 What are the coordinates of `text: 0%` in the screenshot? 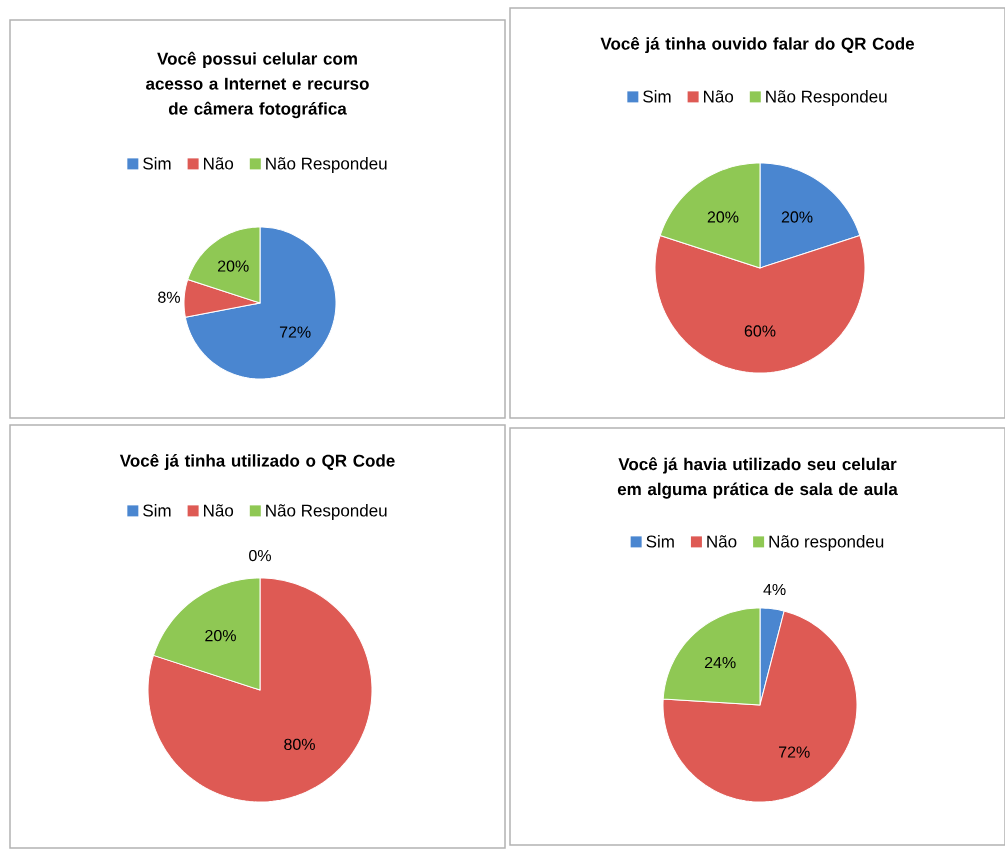 It's located at (260, 555).